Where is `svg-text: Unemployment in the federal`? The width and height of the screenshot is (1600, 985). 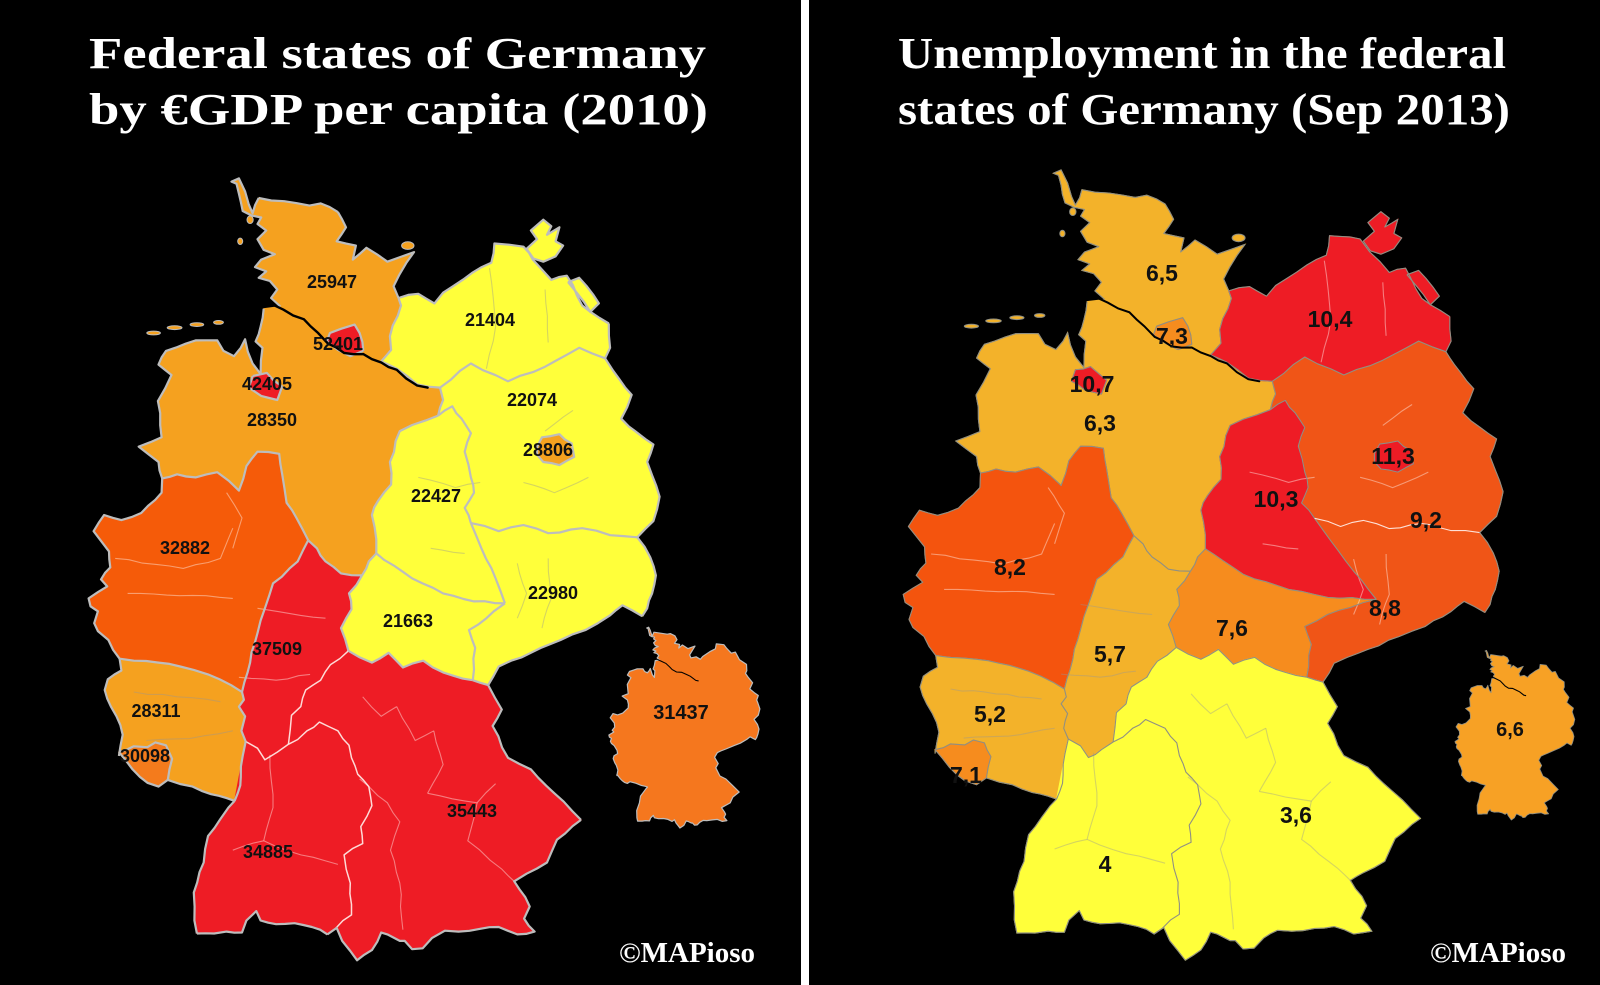 svg-text: Unemployment in the federal is located at coordinates (1202, 53).